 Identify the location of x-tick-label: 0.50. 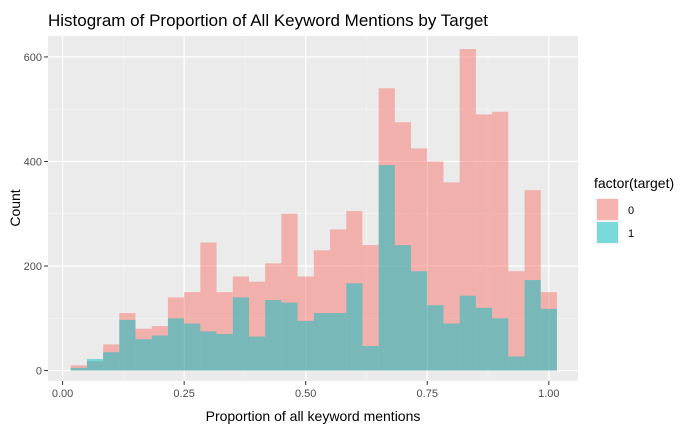
(305, 394).